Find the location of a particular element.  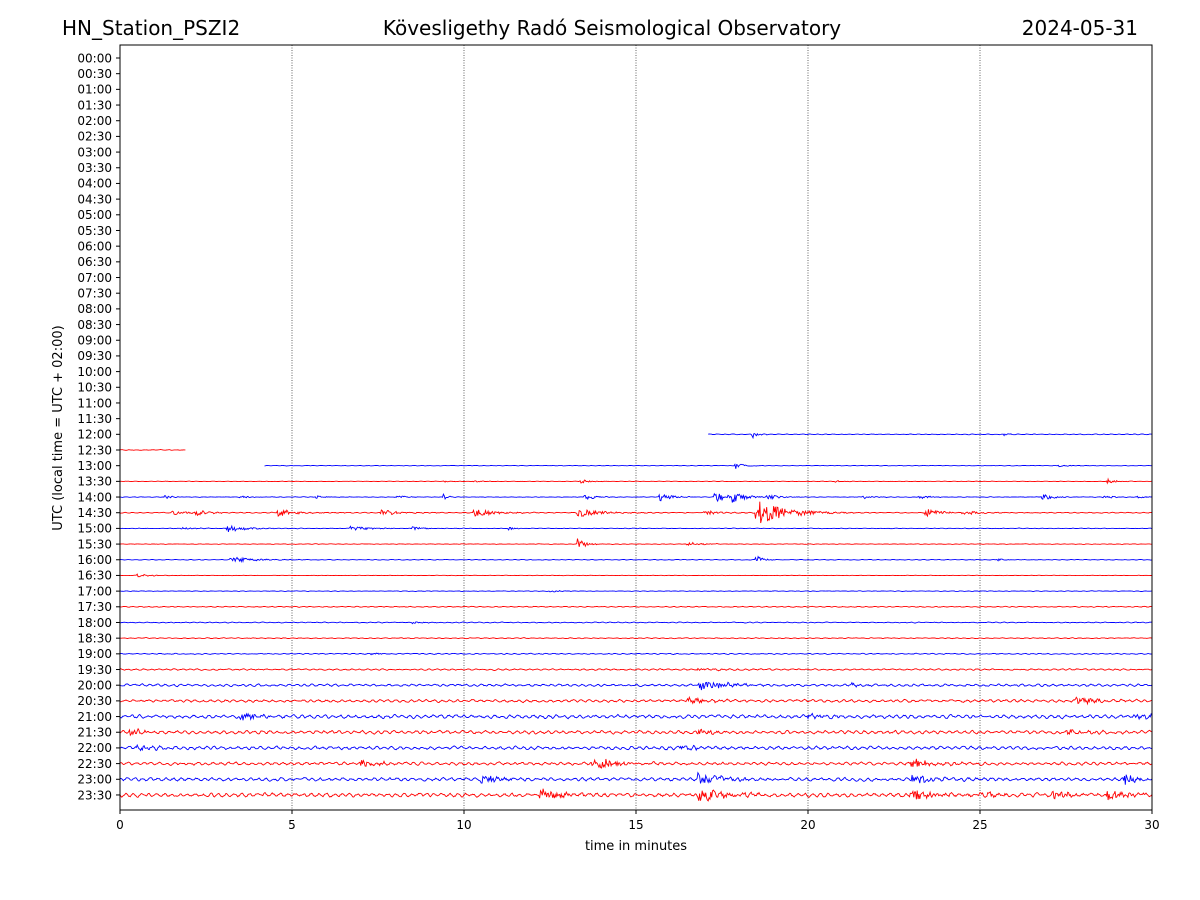

x-tick-label: 0 is located at coordinates (120, 825).